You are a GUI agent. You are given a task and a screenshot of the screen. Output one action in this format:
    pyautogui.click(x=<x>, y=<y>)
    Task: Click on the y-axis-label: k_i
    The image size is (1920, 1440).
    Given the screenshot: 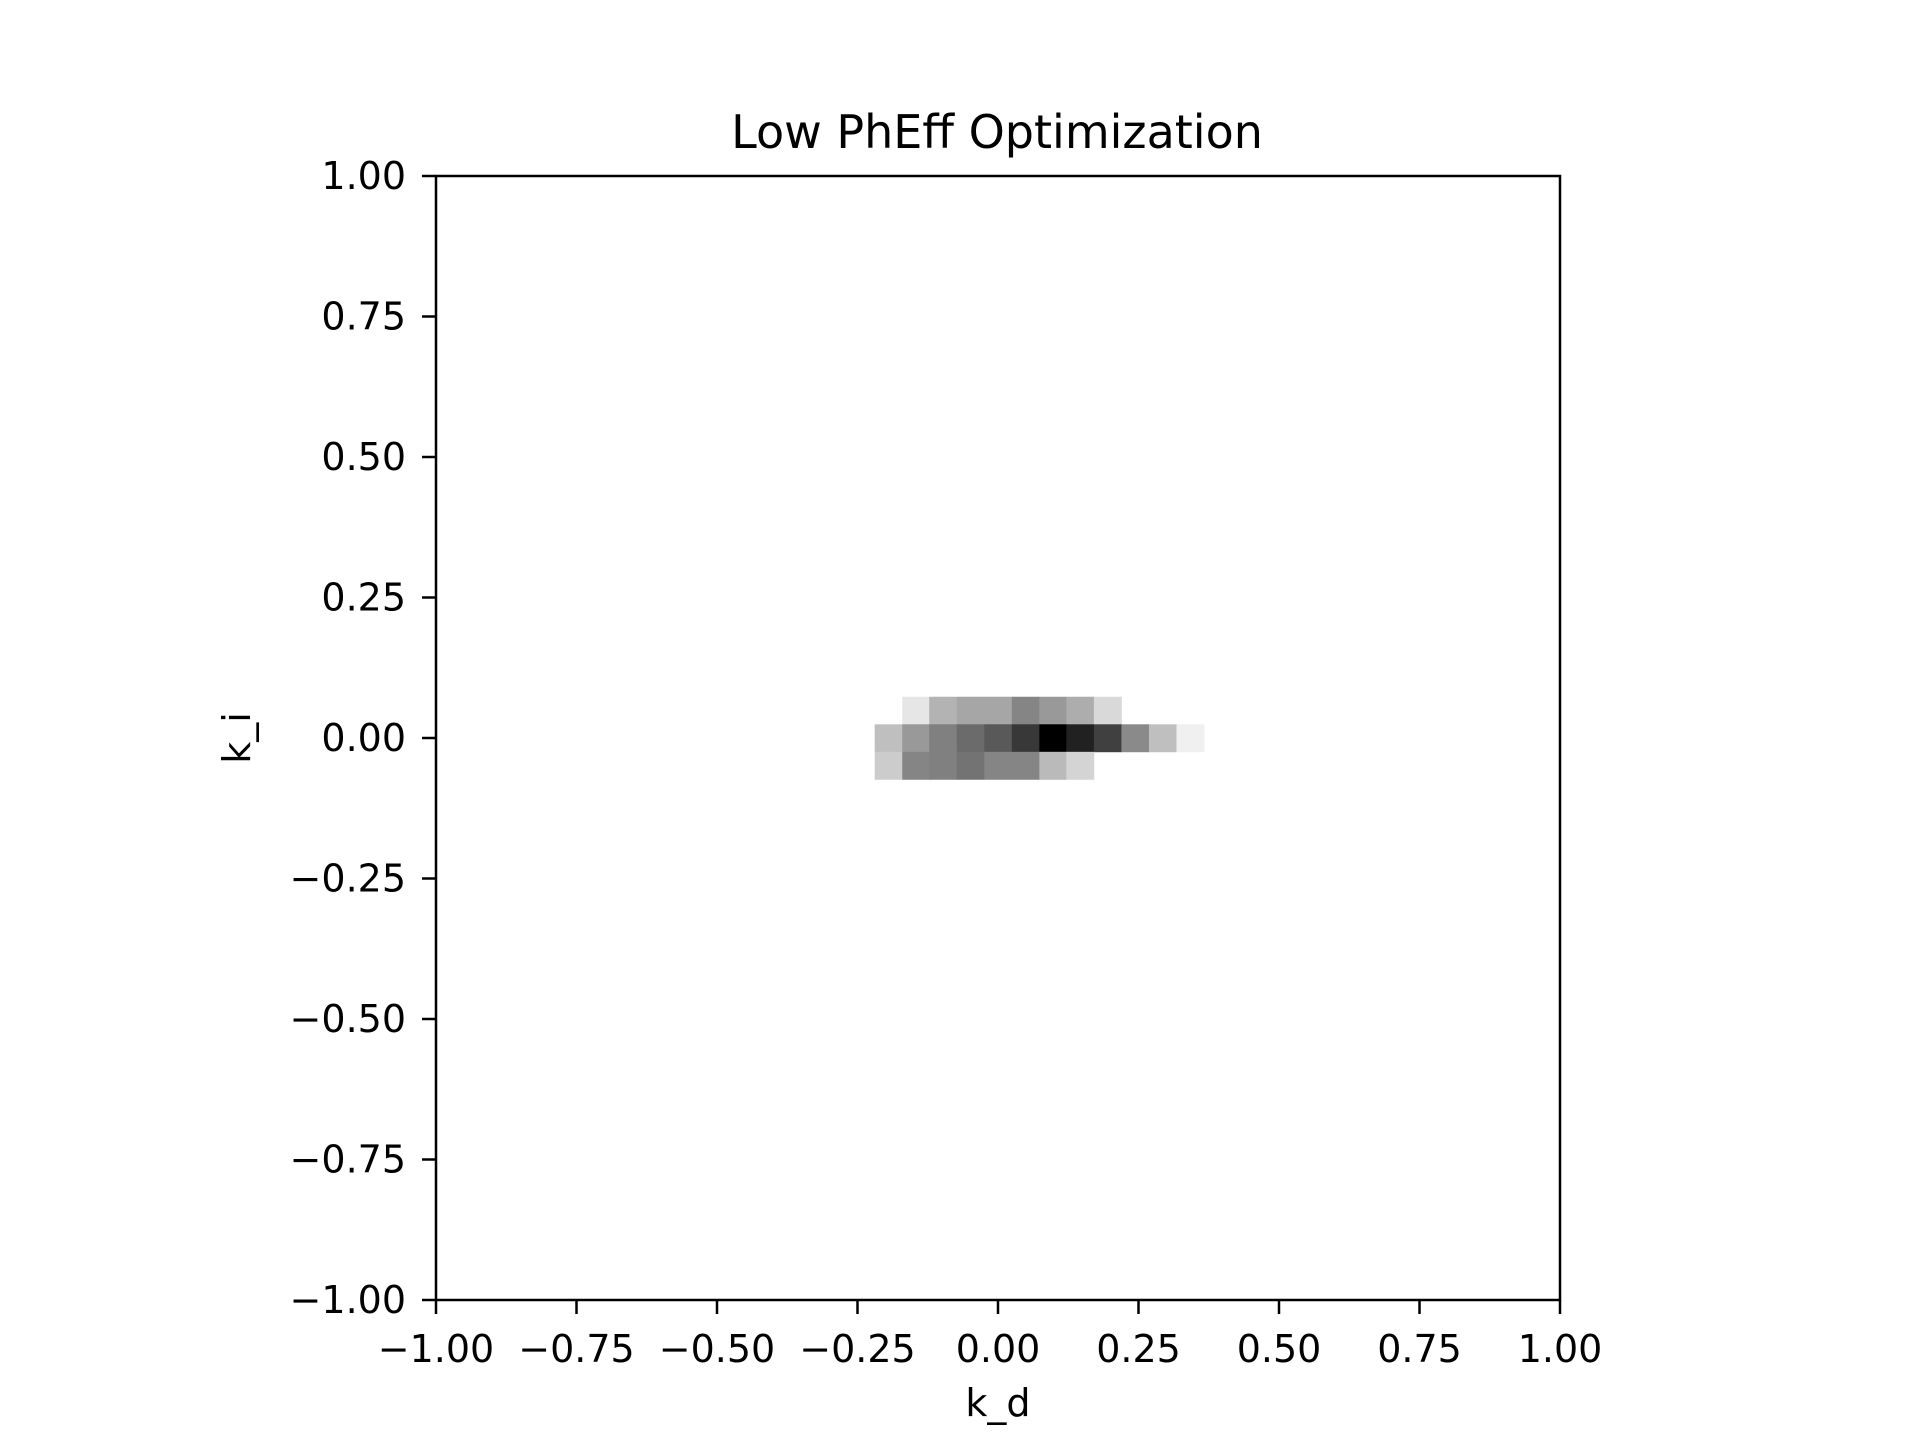 What is the action you would take?
    pyautogui.click(x=237, y=738)
    